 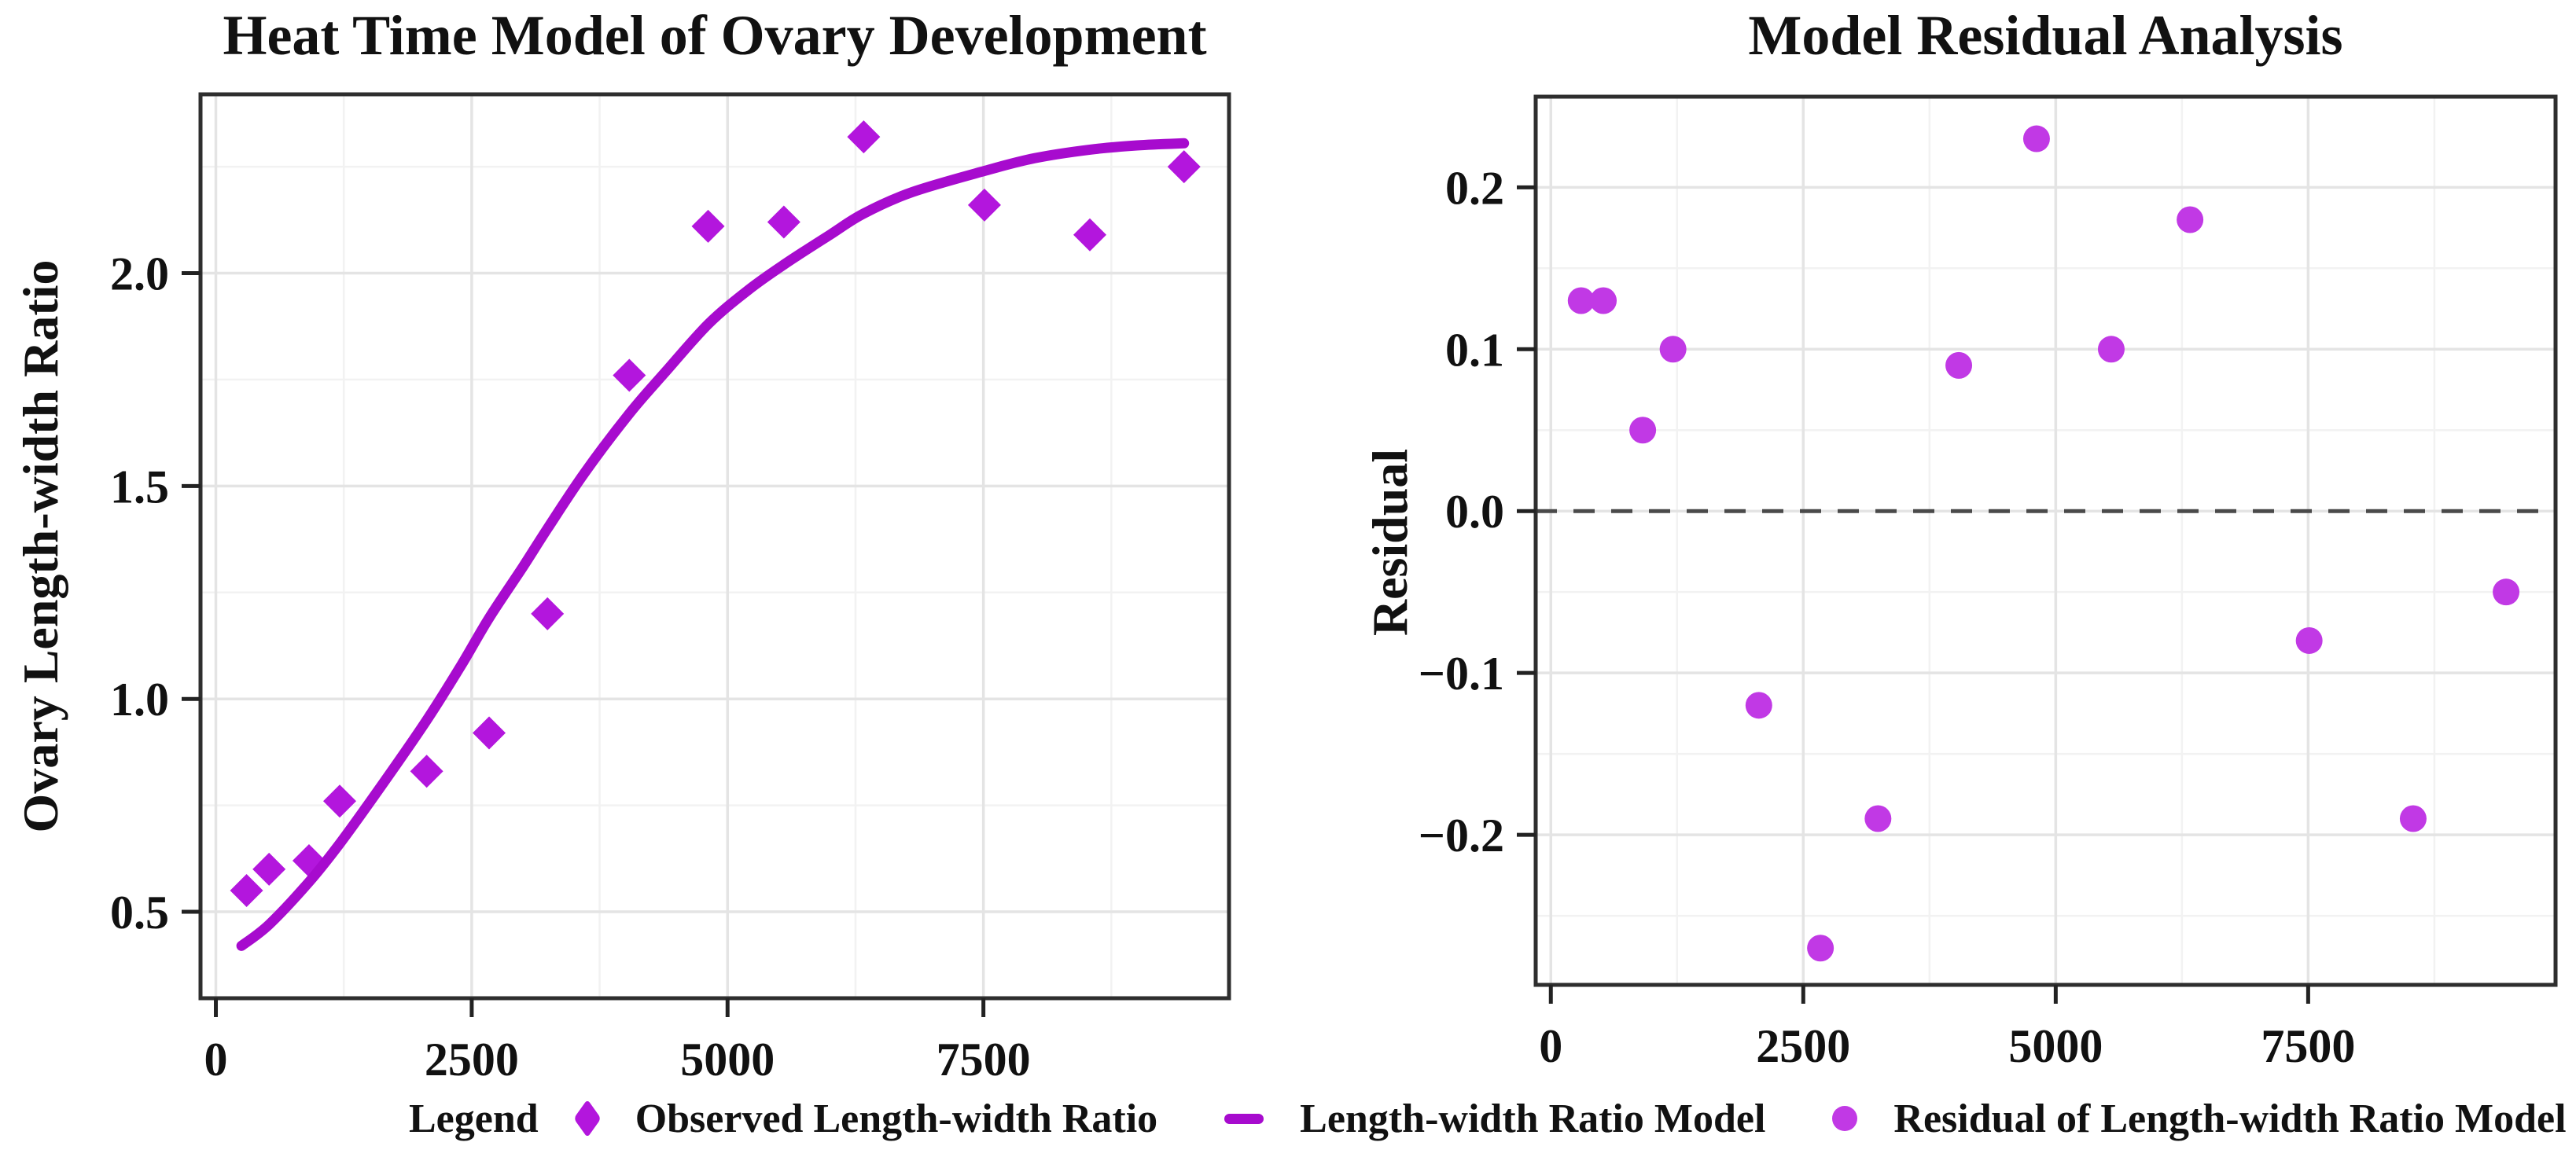 What do you see at coordinates (1474, 188) in the screenshot?
I see `svg-text: 0.2` at bounding box center [1474, 188].